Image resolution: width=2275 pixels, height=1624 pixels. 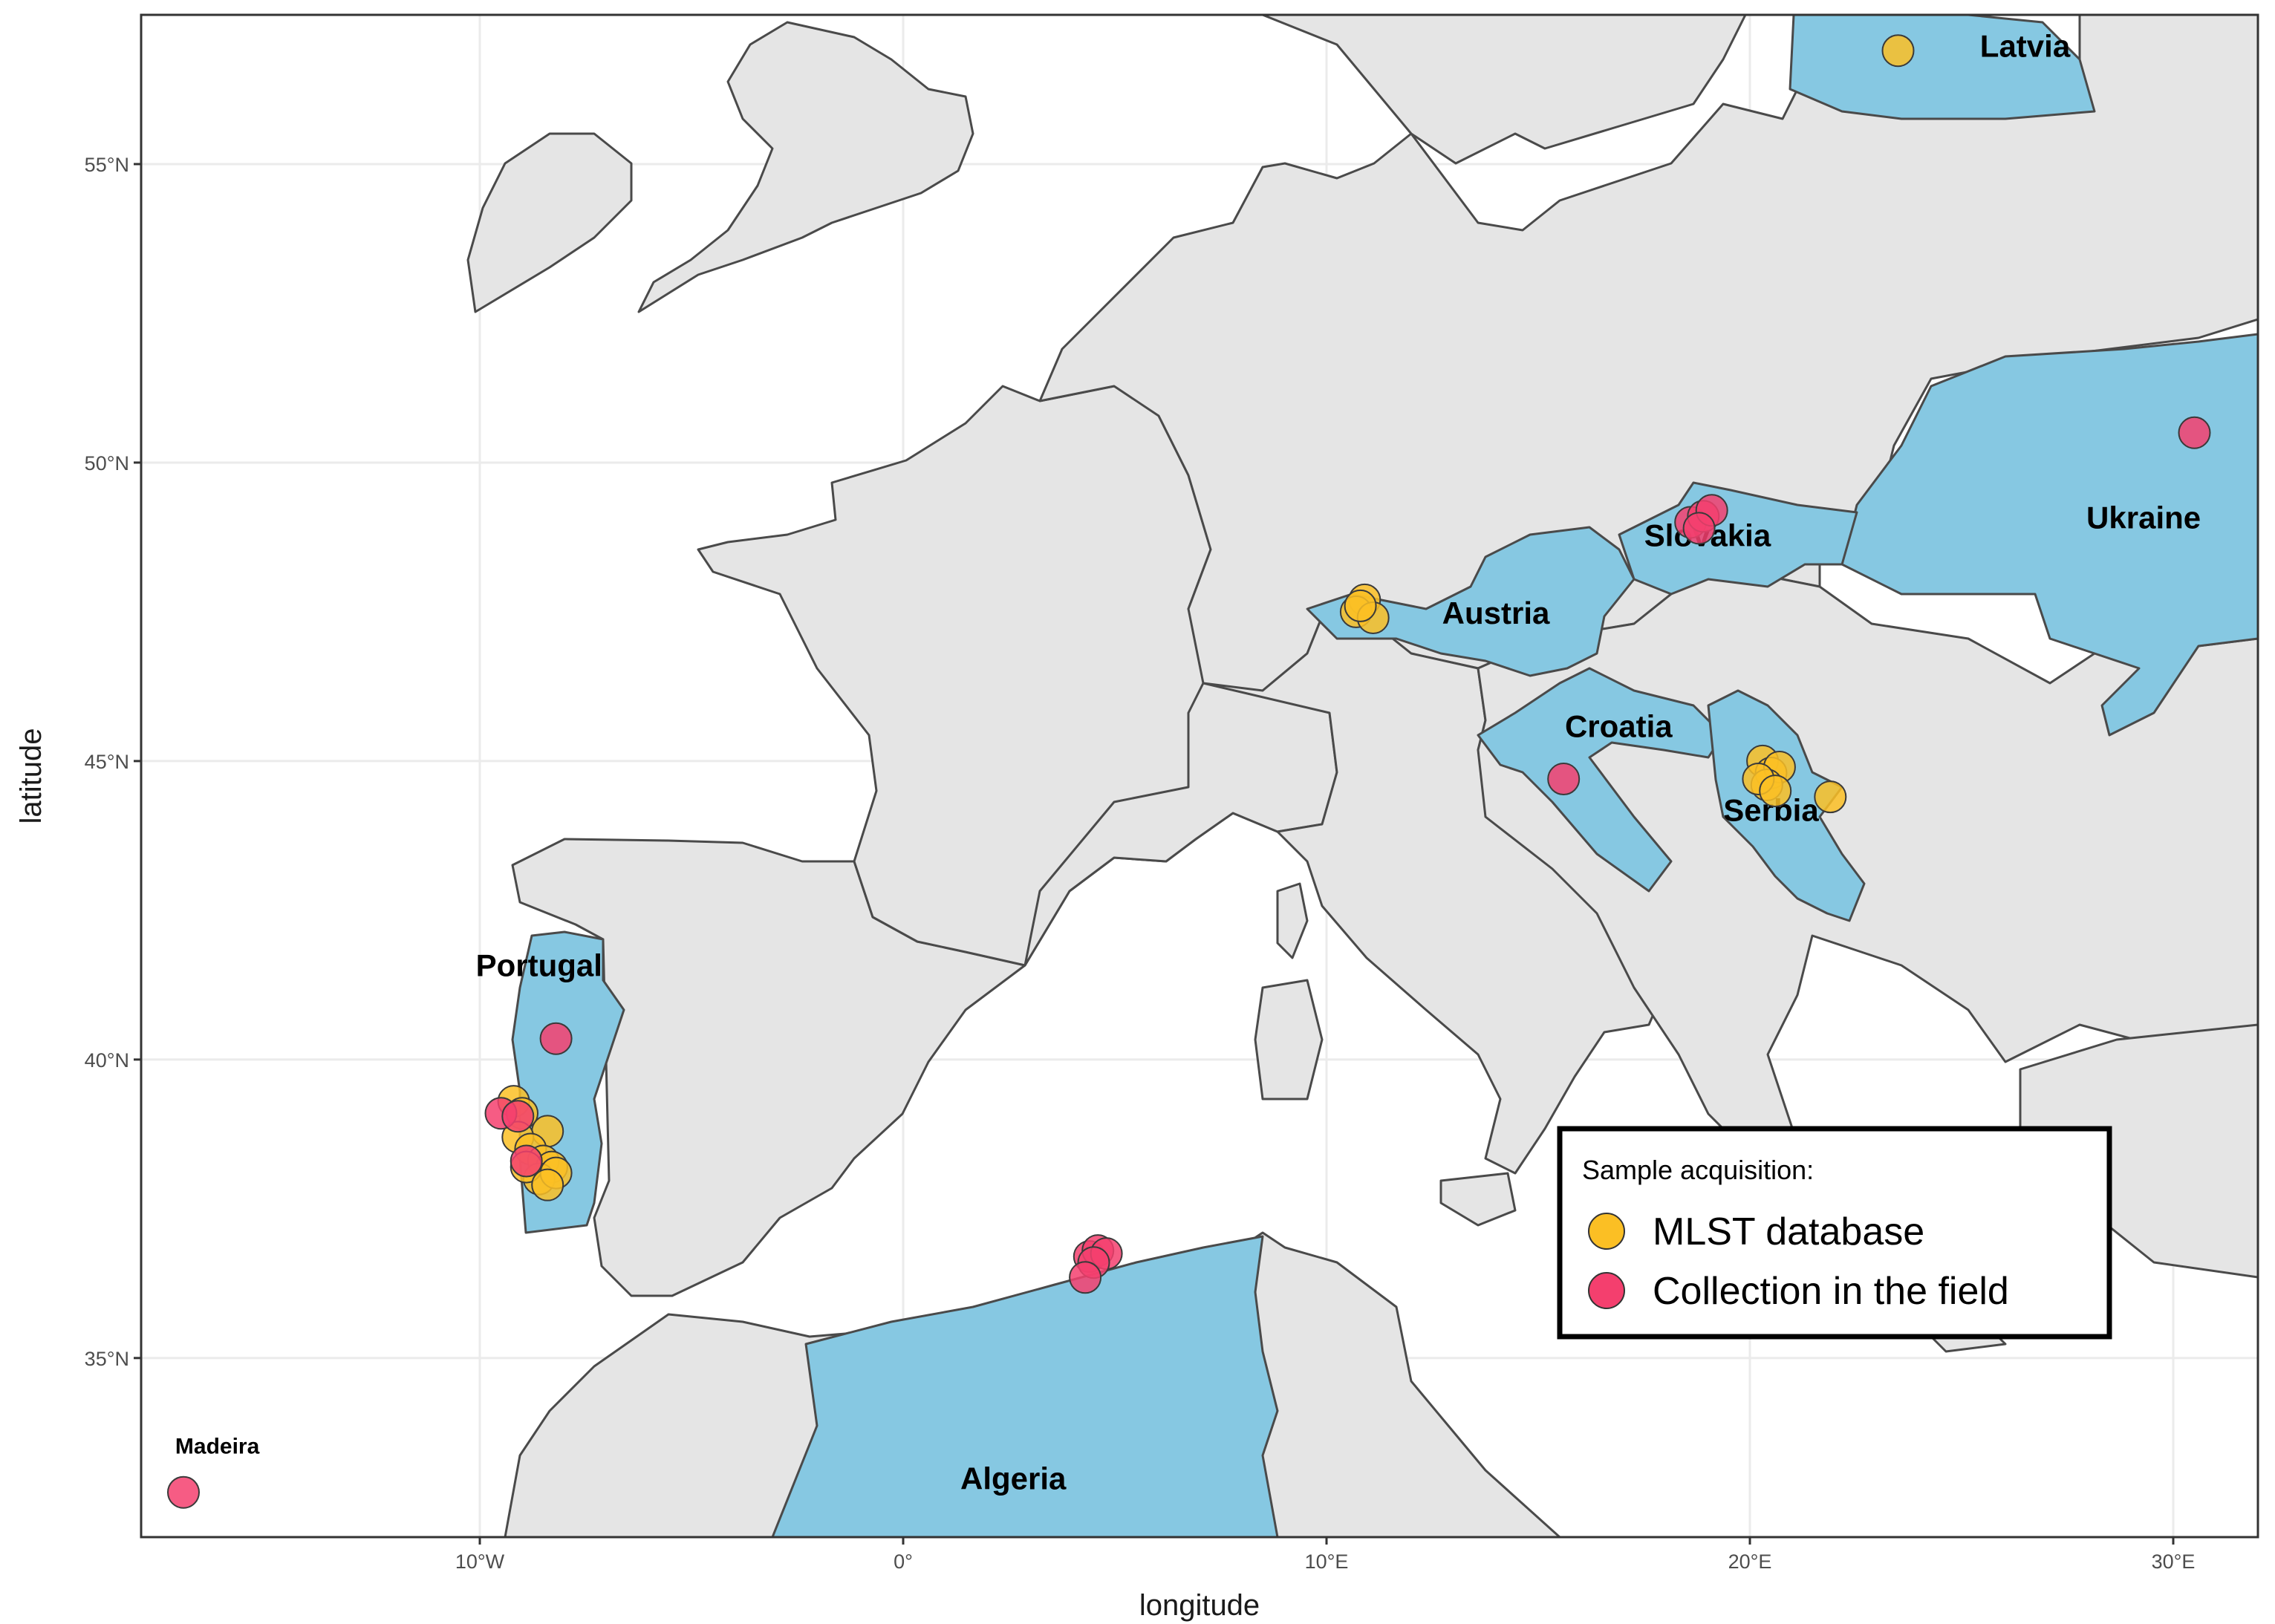 I want to click on country-label-austria: Austria, so click(x=1496, y=613).